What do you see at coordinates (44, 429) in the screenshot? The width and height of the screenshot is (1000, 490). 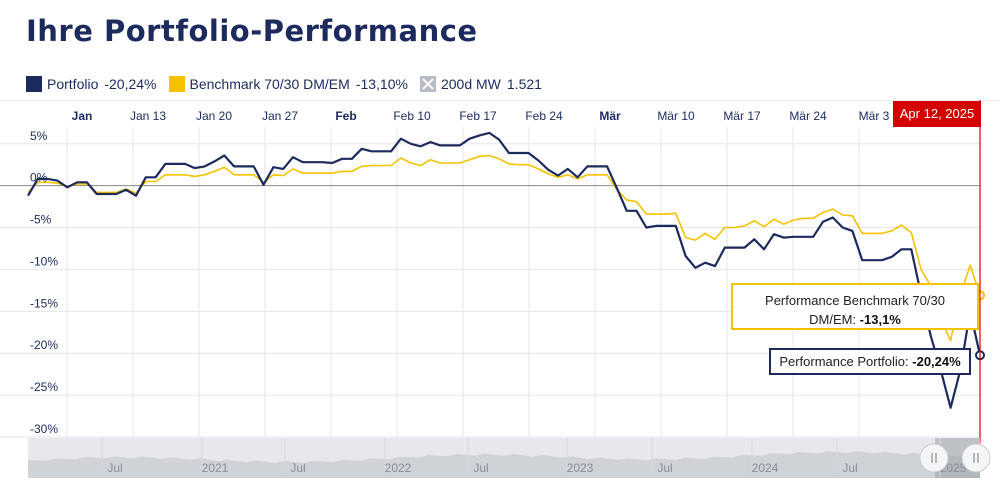 I see `y-tick-label: -30%` at bounding box center [44, 429].